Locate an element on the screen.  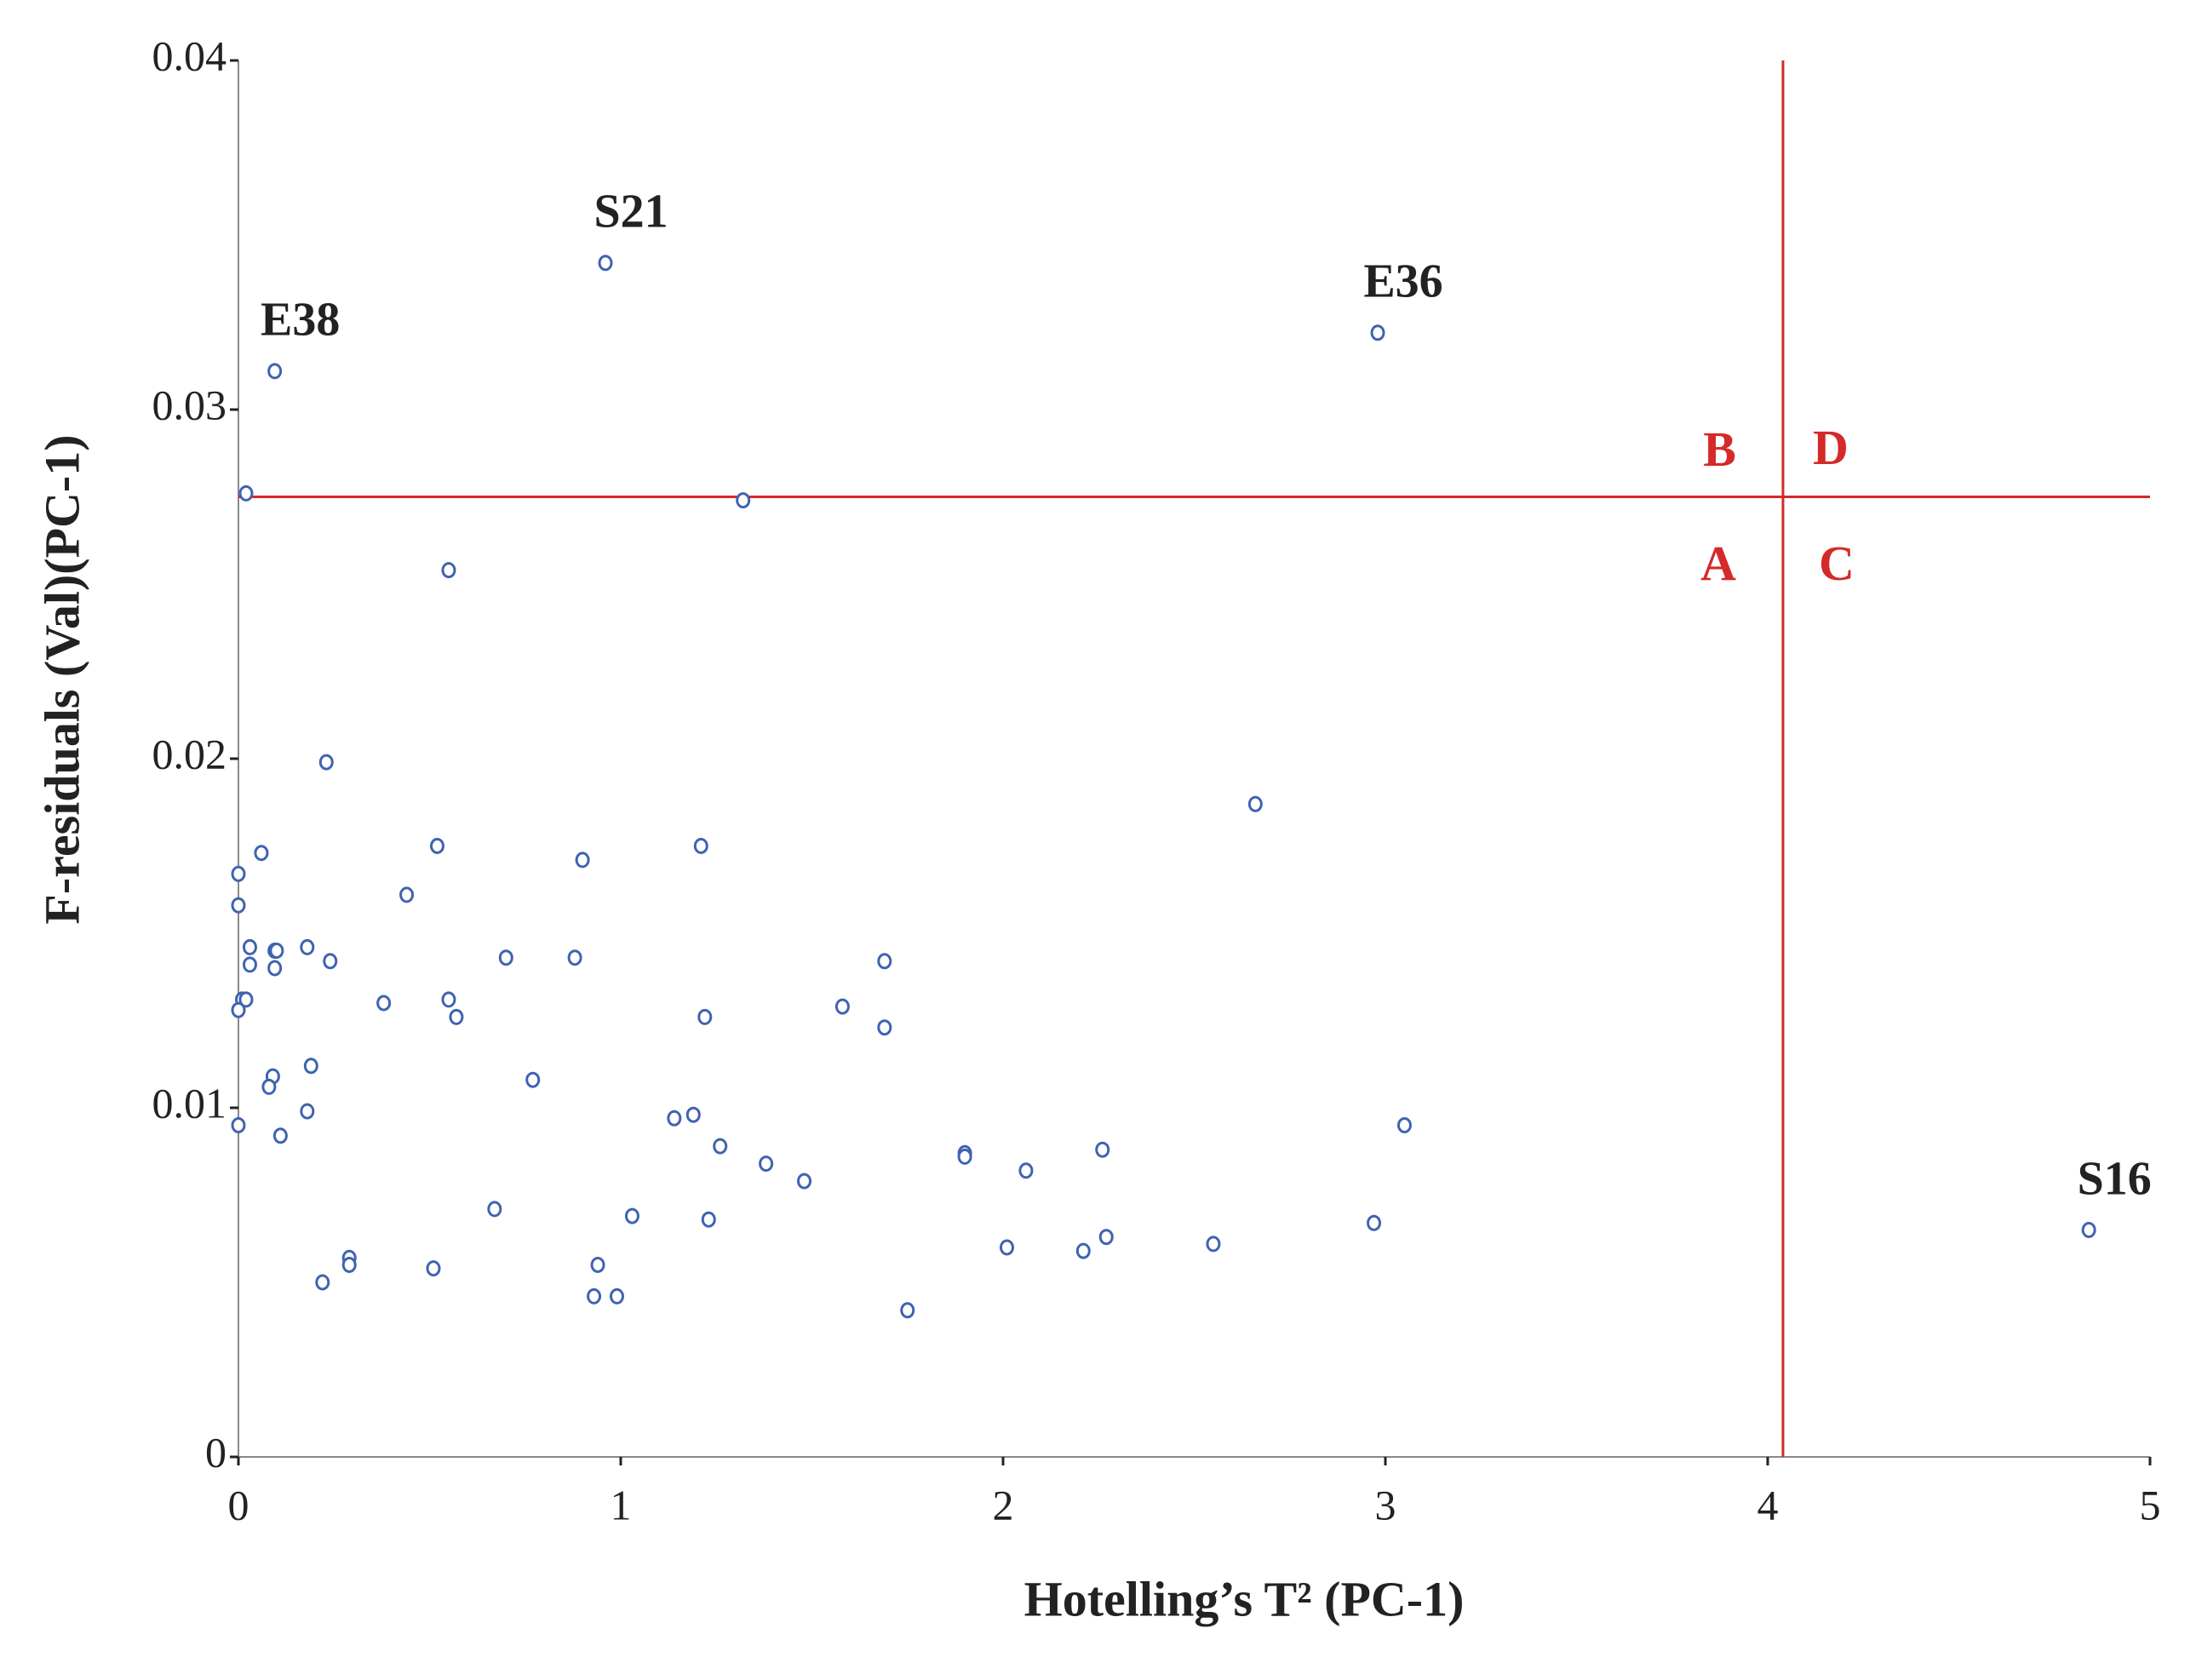
point-label: E36 is located at coordinates (1402, 282).